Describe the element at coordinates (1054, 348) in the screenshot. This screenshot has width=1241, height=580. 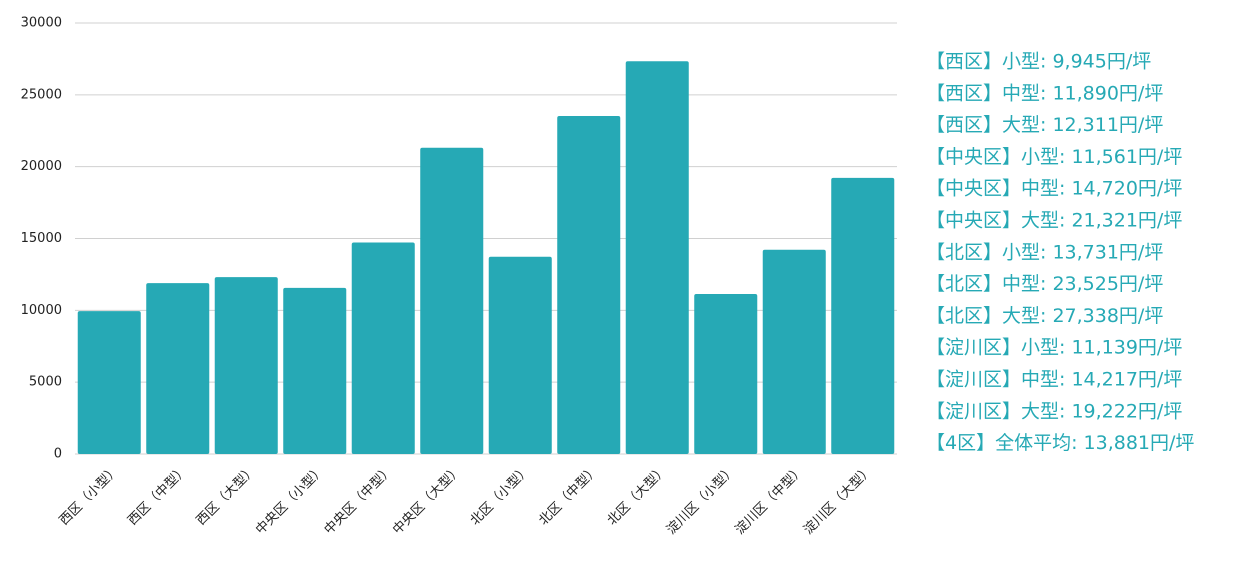
I see `annotation: 【淀川区】小型: 11,139円/坪` at that location.